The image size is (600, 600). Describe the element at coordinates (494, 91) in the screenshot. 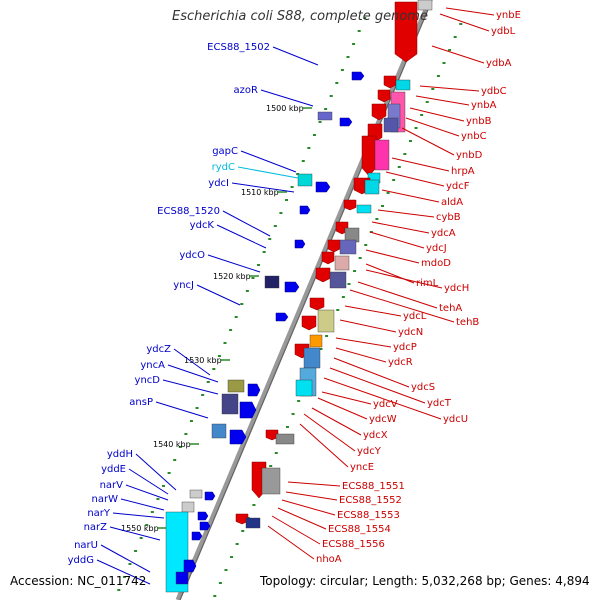

I see `gene-label-ydbc: ydbC` at that location.